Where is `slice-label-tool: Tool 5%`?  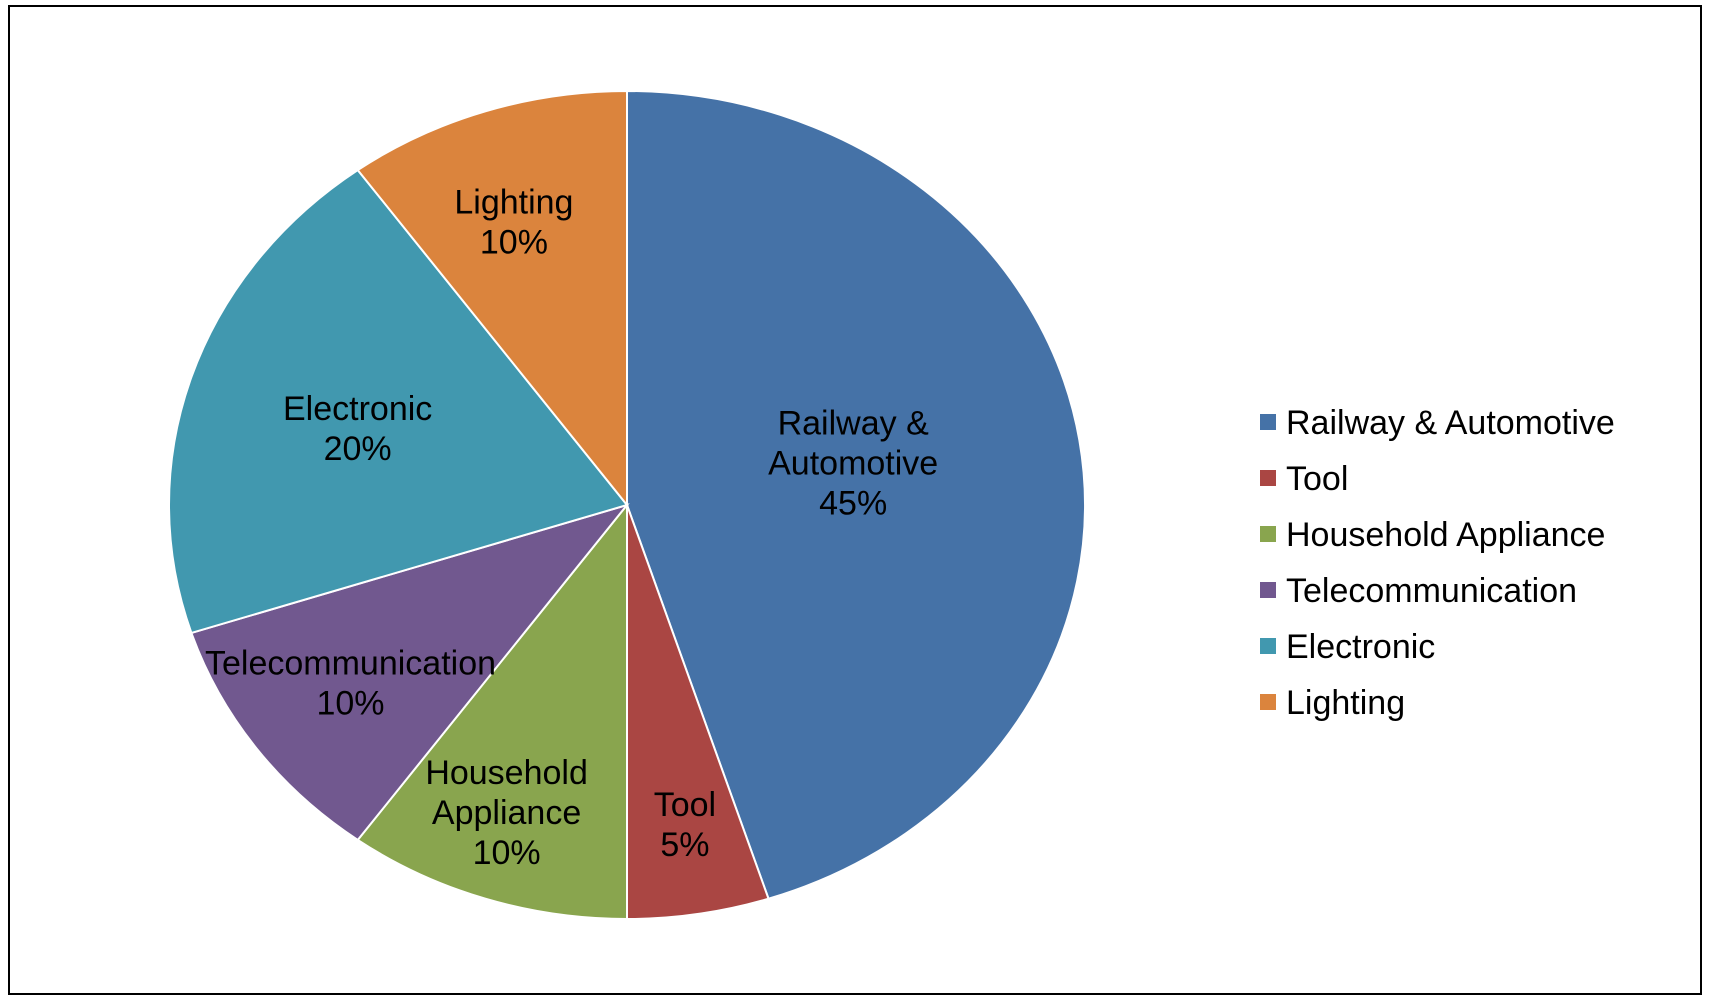 slice-label-tool: Tool 5% is located at coordinates (685, 825).